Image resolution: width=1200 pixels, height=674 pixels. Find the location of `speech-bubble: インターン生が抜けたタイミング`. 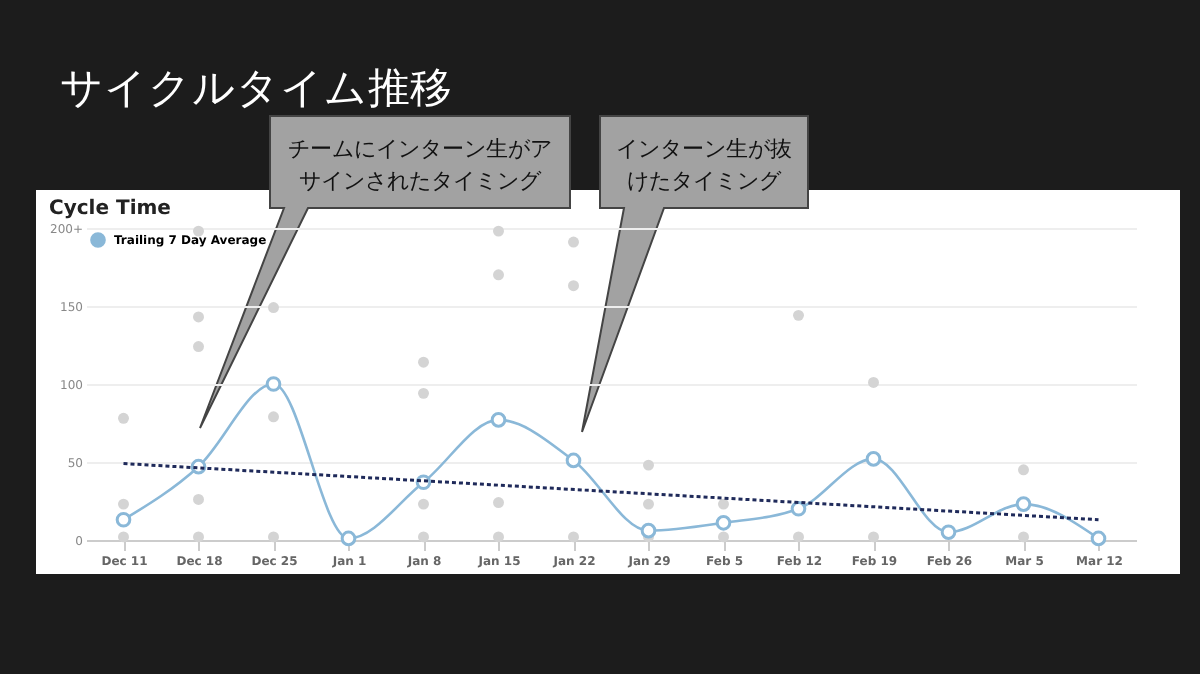

speech-bubble: インターン生が抜けたタイミング is located at coordinates (695, 274).